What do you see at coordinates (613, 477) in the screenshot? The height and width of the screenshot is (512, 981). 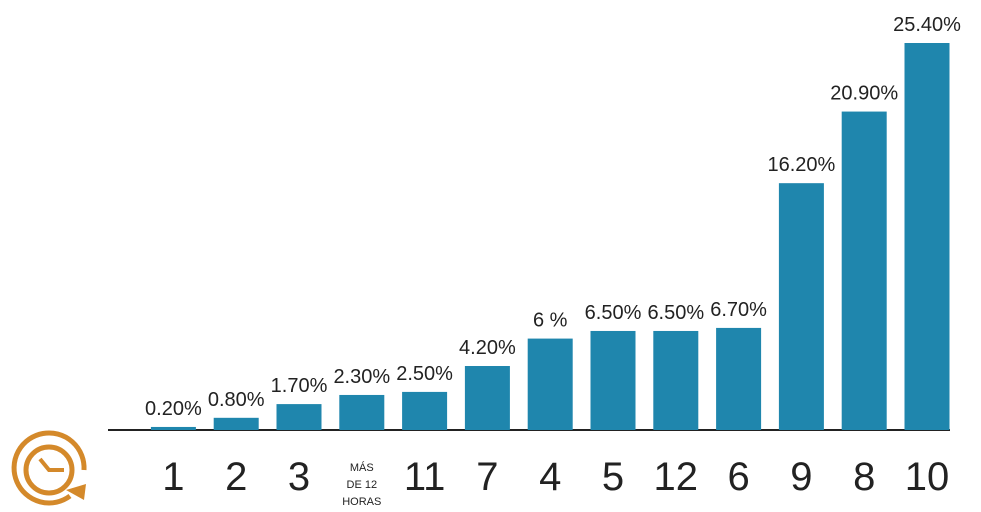 I see `x-tick-label: 5` at bounding box center [613, 477].